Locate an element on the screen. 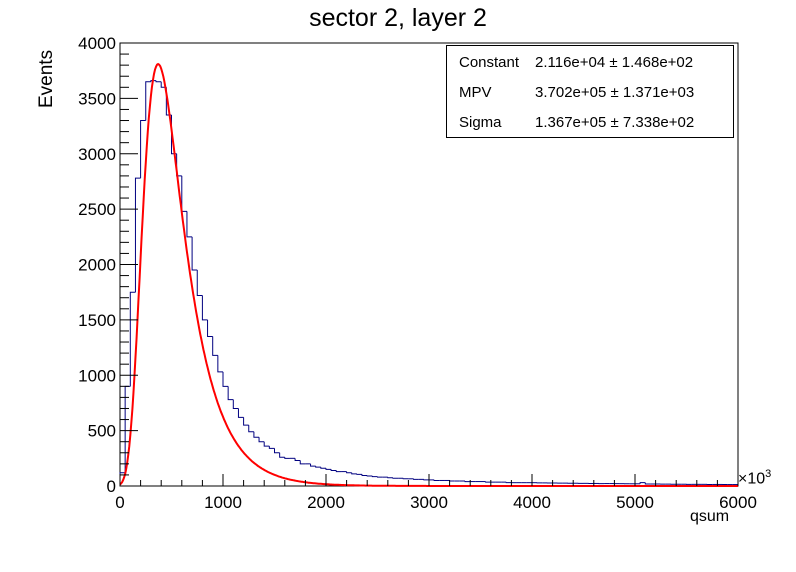 Image resolution: width=796 pixels, height=572 pixels. x-tick-label: 1000 is located at coordinates (223, 502).